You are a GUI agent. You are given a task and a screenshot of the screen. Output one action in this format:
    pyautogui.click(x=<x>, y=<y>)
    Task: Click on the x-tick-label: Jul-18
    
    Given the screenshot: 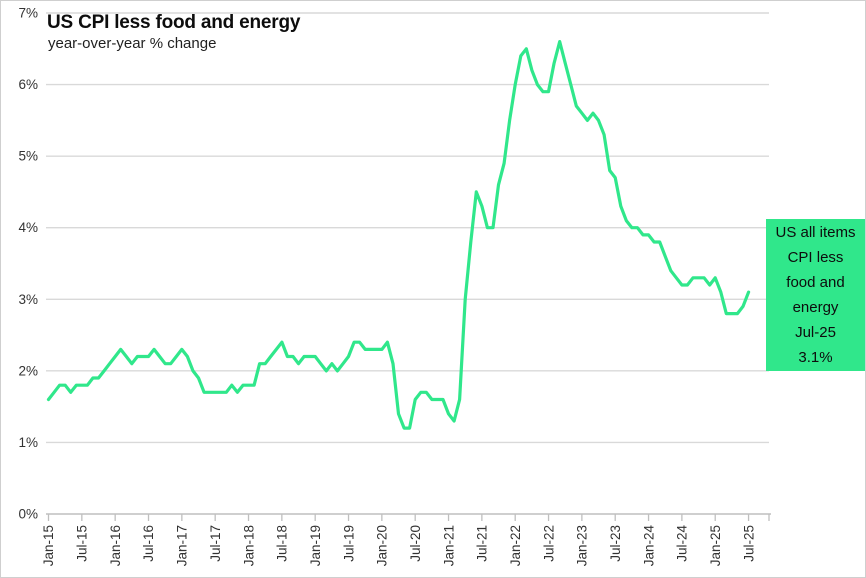 What is the action you would take?
    pyautogui.click(x=282, y=543)
    